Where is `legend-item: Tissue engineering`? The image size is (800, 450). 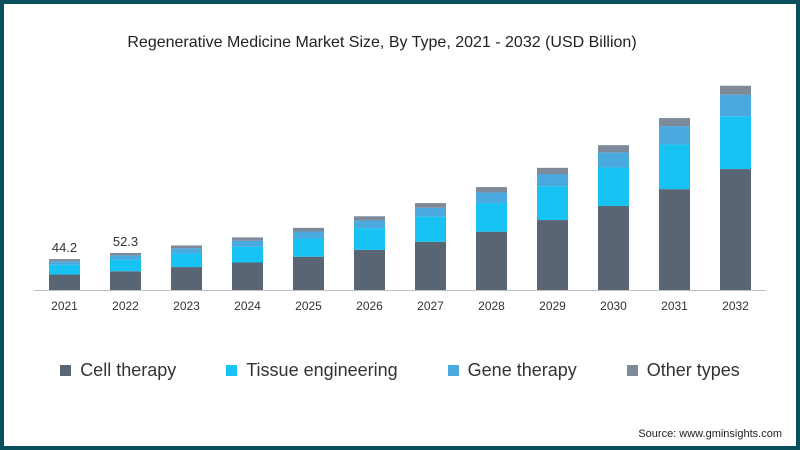 legend-item: Tissue engineering is located at coordinates (312, 370).